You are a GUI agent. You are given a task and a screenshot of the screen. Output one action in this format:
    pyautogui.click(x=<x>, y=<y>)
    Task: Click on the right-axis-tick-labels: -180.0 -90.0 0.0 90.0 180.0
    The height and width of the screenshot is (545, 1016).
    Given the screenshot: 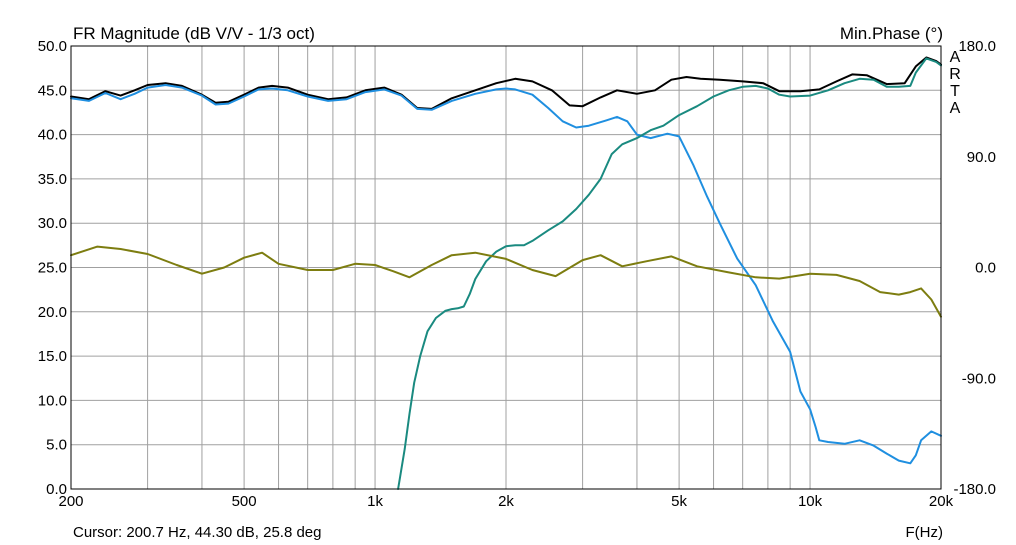 What is the action you would take?
    pyautogui.click(x=974, y=268)
    